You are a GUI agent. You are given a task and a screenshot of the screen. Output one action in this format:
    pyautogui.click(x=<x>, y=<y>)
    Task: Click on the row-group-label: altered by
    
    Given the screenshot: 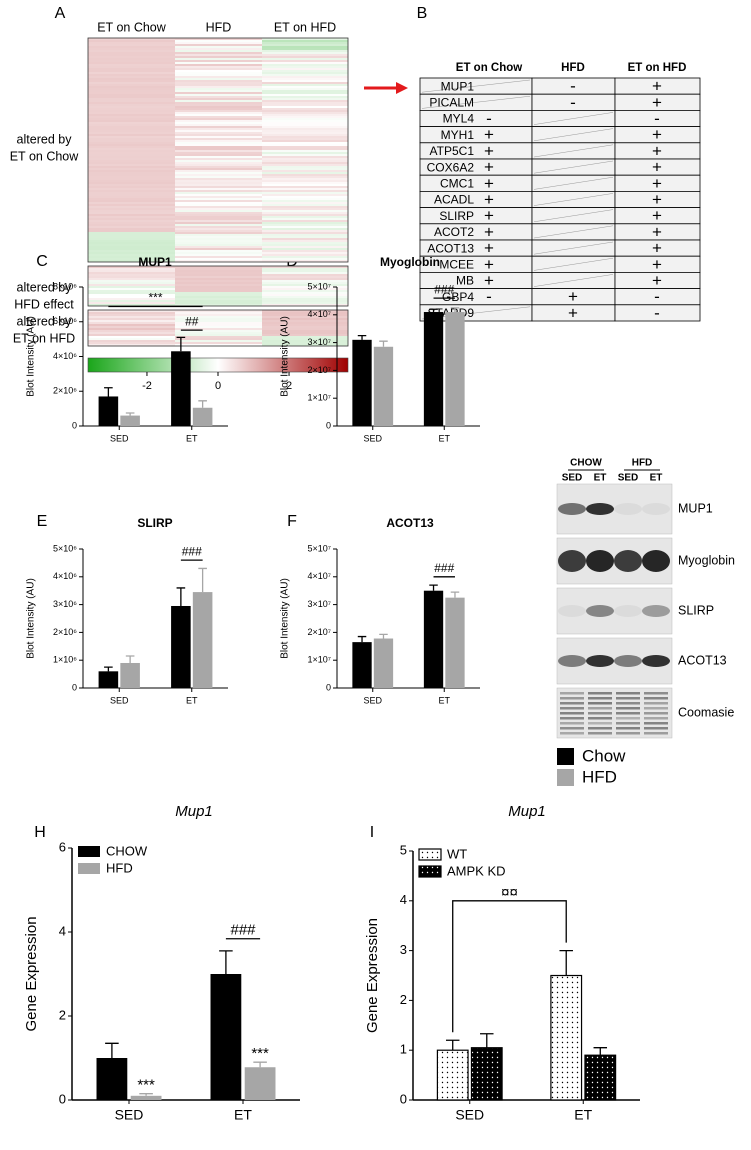 What is the action you would take?
    pyautogui.click(x=45, y=287)
    